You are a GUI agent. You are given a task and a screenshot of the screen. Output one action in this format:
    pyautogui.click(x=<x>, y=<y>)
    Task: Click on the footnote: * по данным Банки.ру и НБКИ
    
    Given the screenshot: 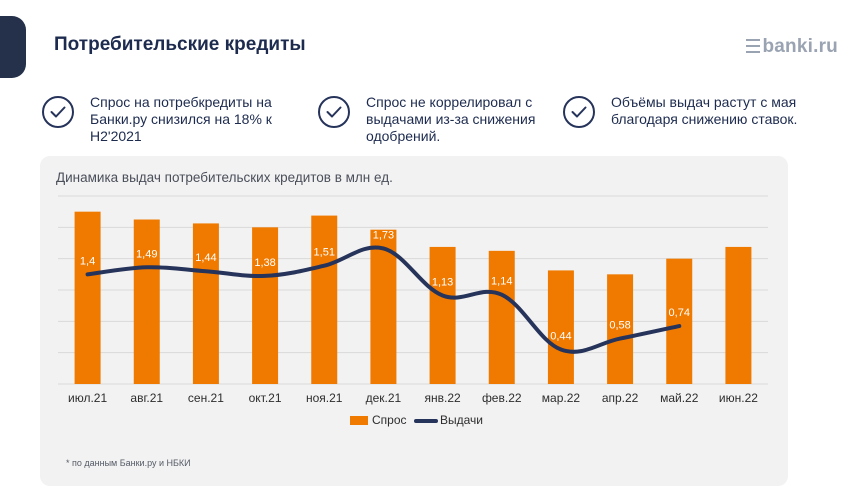 What is the action you would take?
    pyautogui.click(x=128, y=463)
    